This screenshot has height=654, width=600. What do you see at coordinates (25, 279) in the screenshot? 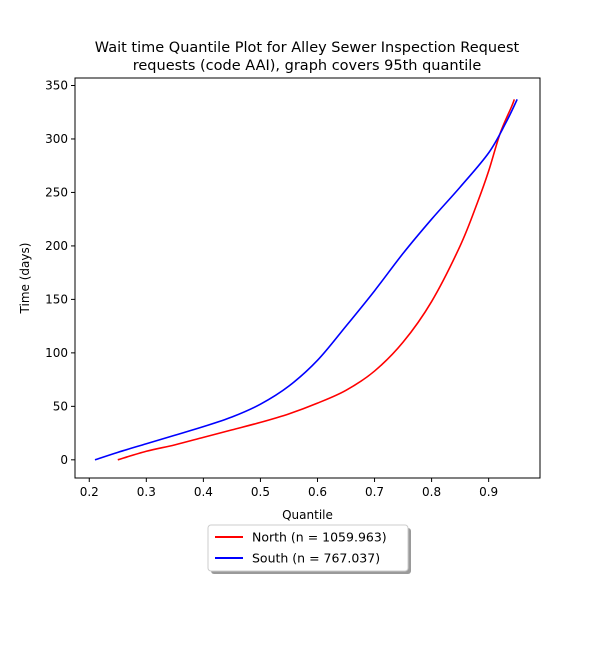
I see `y-axis-label: Time (days)` at bounding box center [25, 279].